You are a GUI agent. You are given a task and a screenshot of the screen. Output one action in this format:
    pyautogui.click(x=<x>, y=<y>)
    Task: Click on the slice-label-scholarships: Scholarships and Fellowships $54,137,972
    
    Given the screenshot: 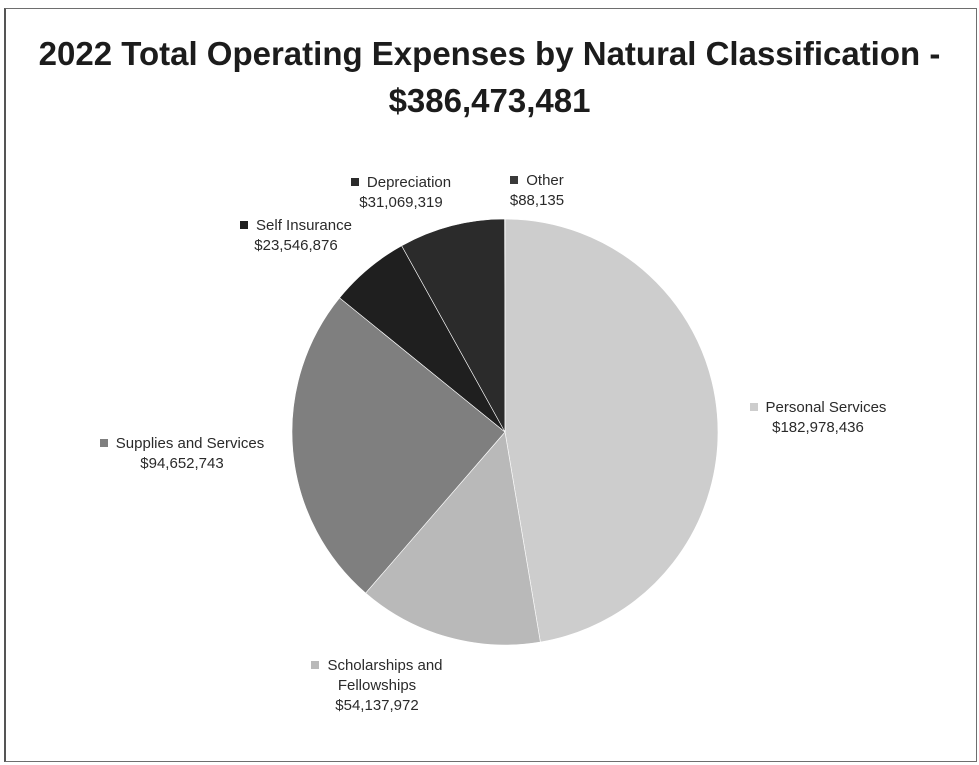 What is the action you would take?
    pyautogui.click(x=377, y=686)
    